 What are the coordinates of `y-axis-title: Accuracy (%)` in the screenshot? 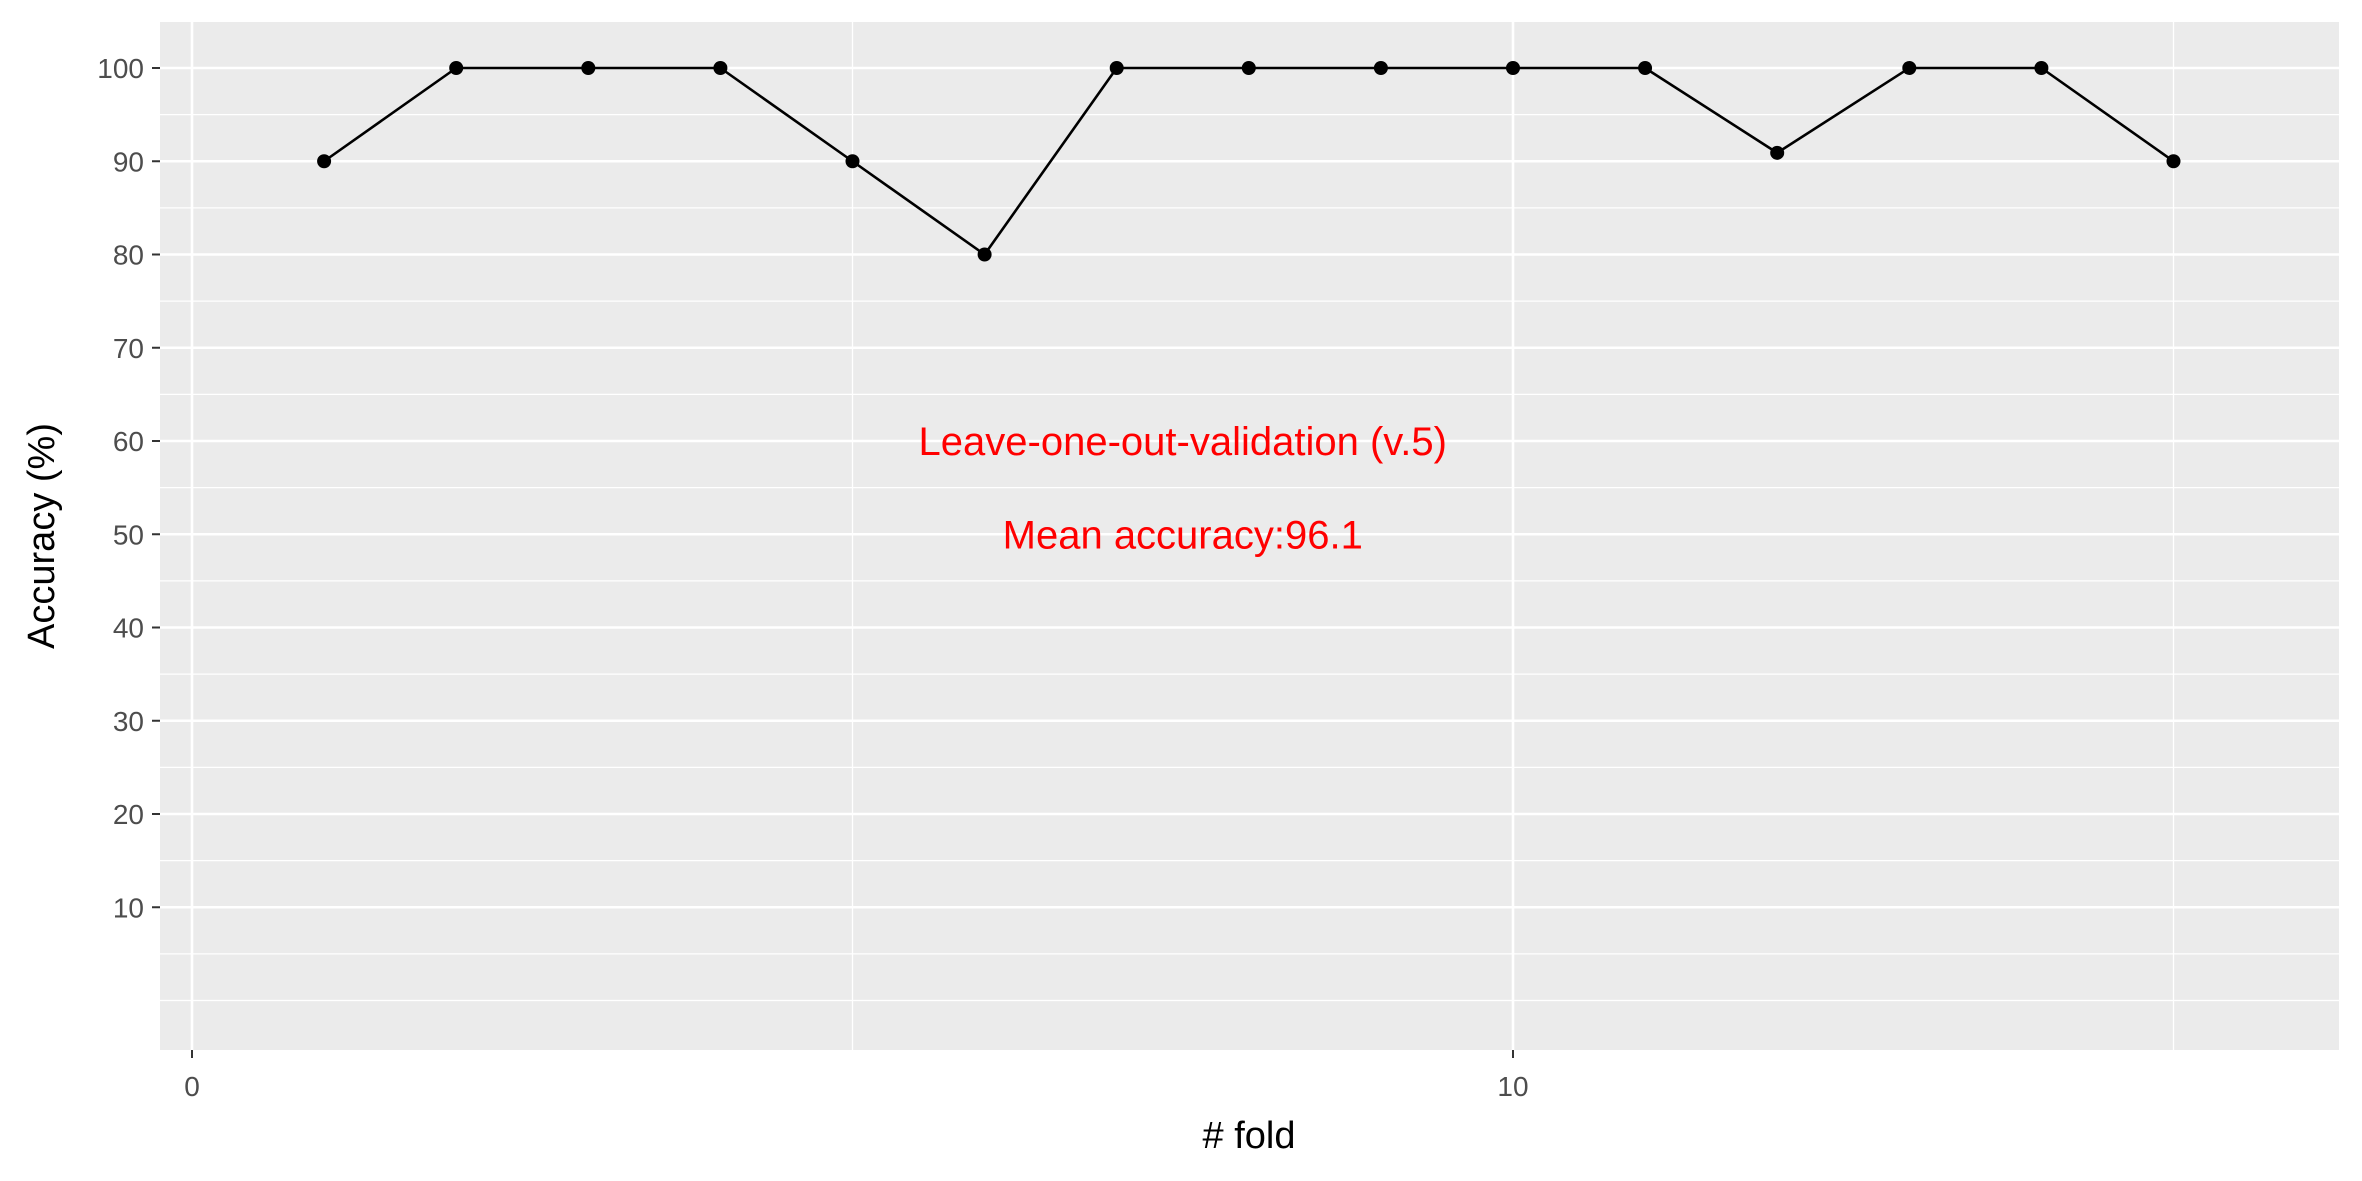 It's located at (42, 536).